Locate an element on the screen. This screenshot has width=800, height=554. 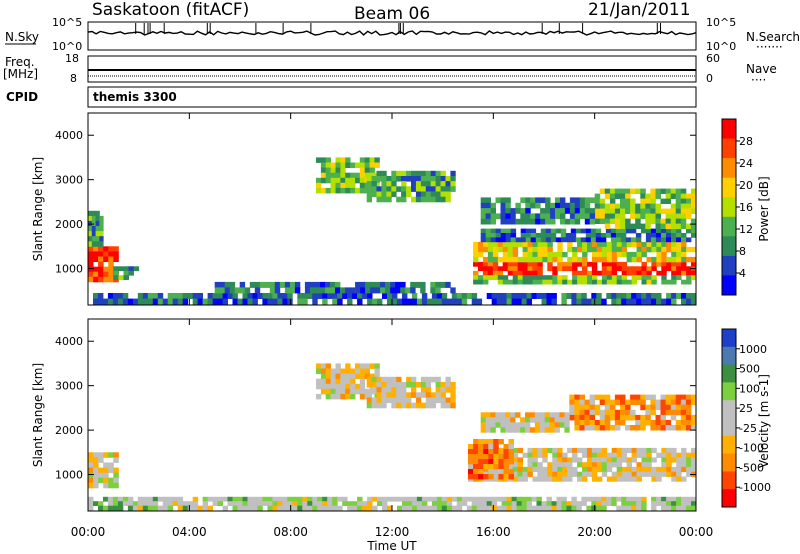
colorbar-tick-label: 8 is located at coordinates (742, 251).